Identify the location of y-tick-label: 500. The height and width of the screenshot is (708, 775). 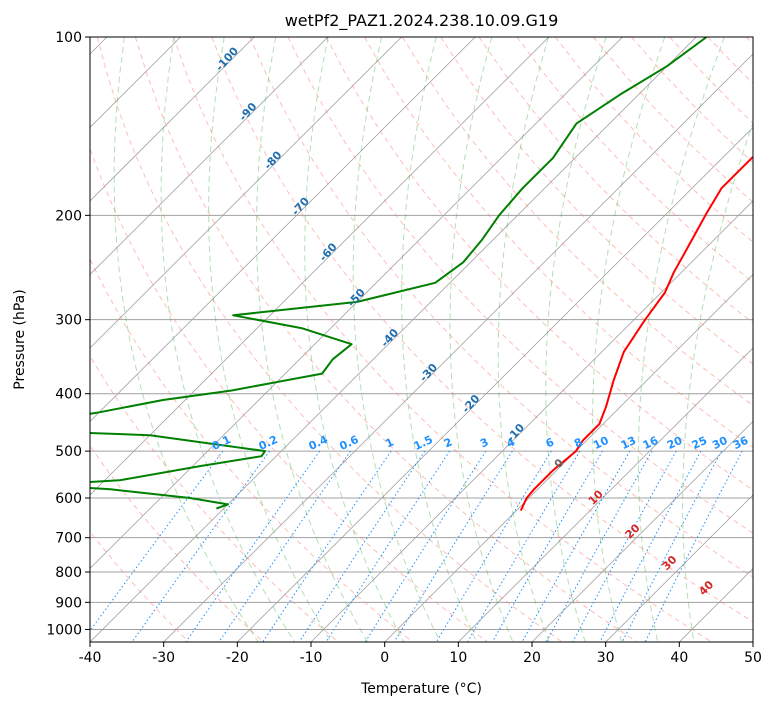
(68, 452).